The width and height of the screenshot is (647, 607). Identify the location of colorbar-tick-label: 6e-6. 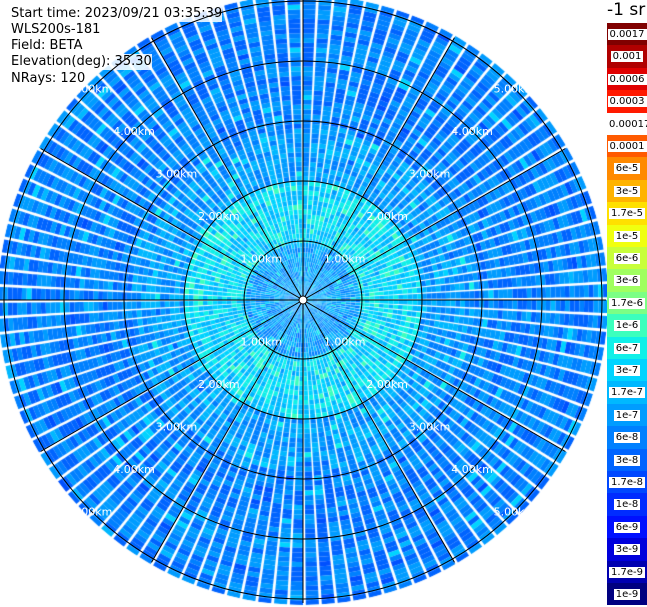
(627, 258).